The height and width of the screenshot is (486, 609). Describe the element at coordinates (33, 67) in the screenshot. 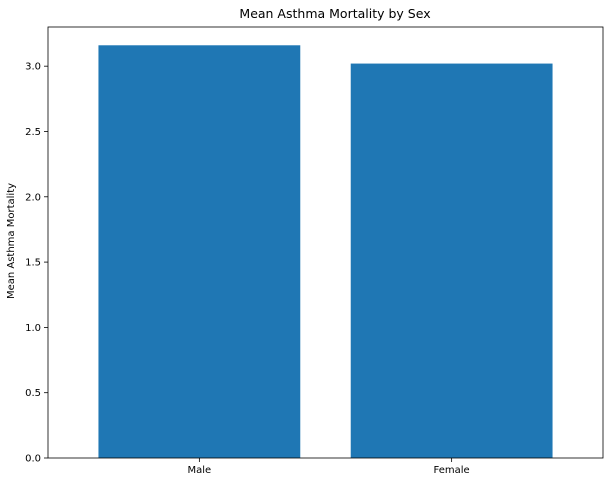

I see `y-tick-label: 3.0` at that location.